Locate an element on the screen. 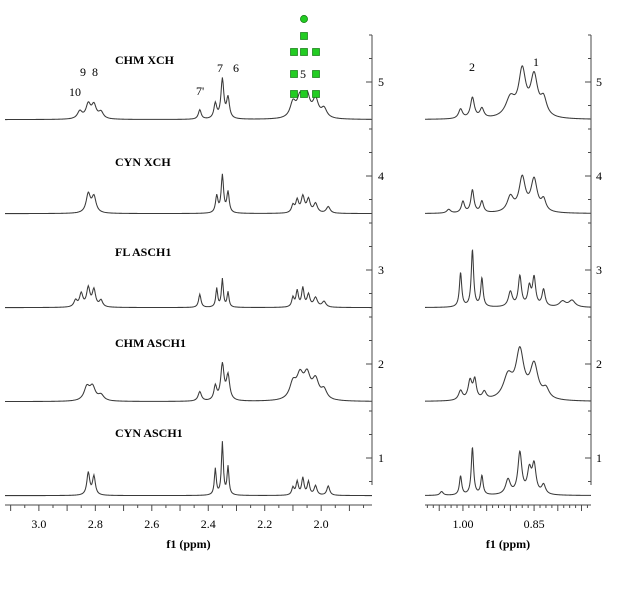  green-square-marker-group is located at coordinates (305, 56).